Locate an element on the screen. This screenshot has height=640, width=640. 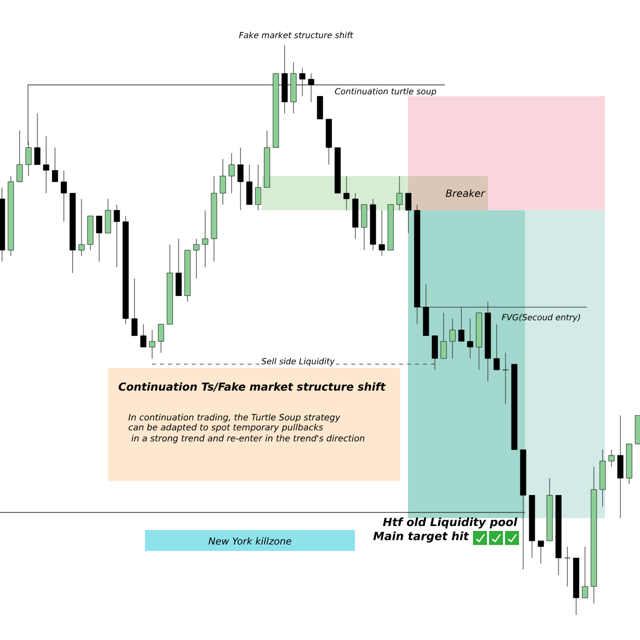
annotation: New York killzone is located at coordinates (250, 541).